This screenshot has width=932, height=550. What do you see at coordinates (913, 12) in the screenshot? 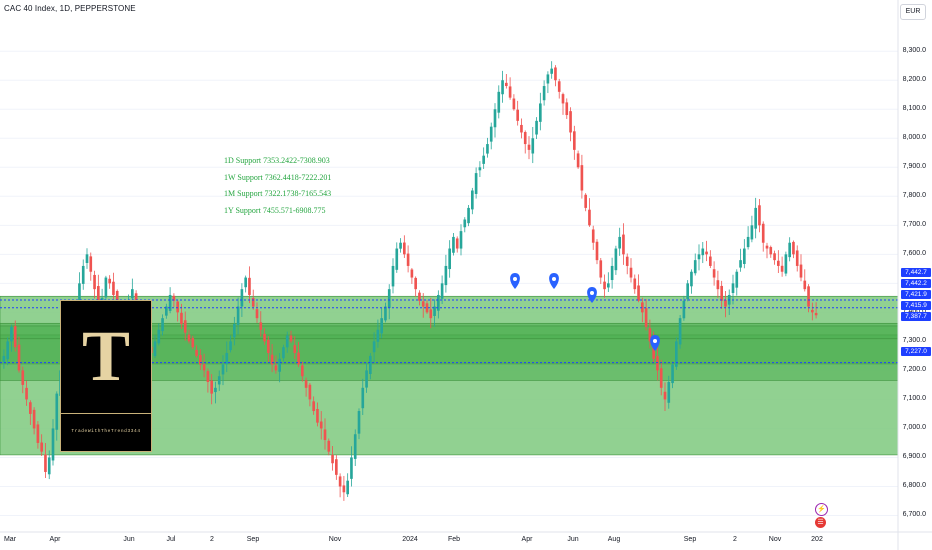
I see `currency-selector: EUR` at bounding box center [913, 12].